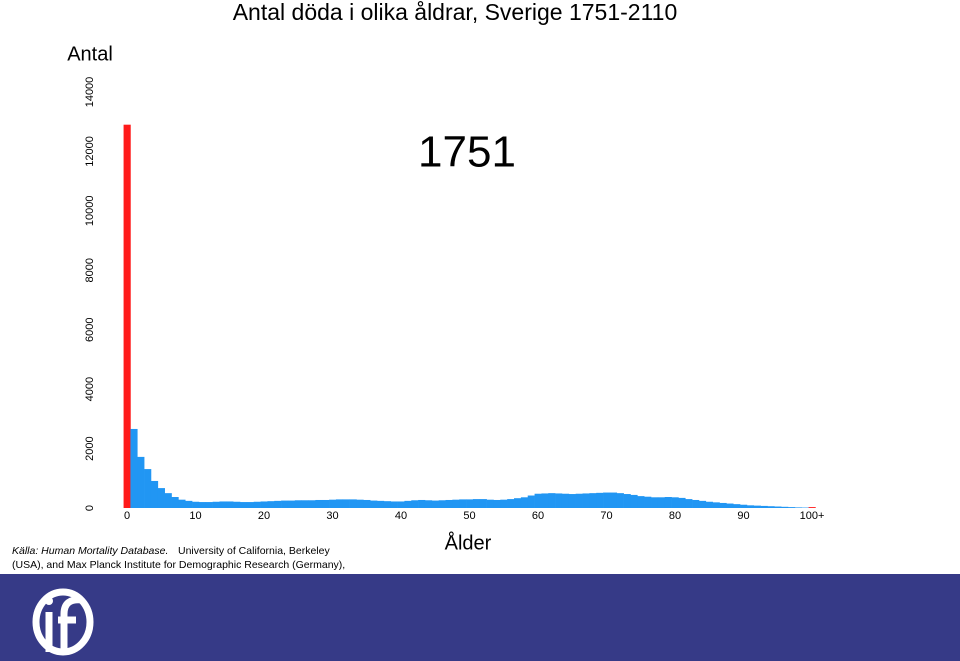  Describe the element at coordinates (469, 516) in the screenshot. I see `x-tick-label: 50` at that location.